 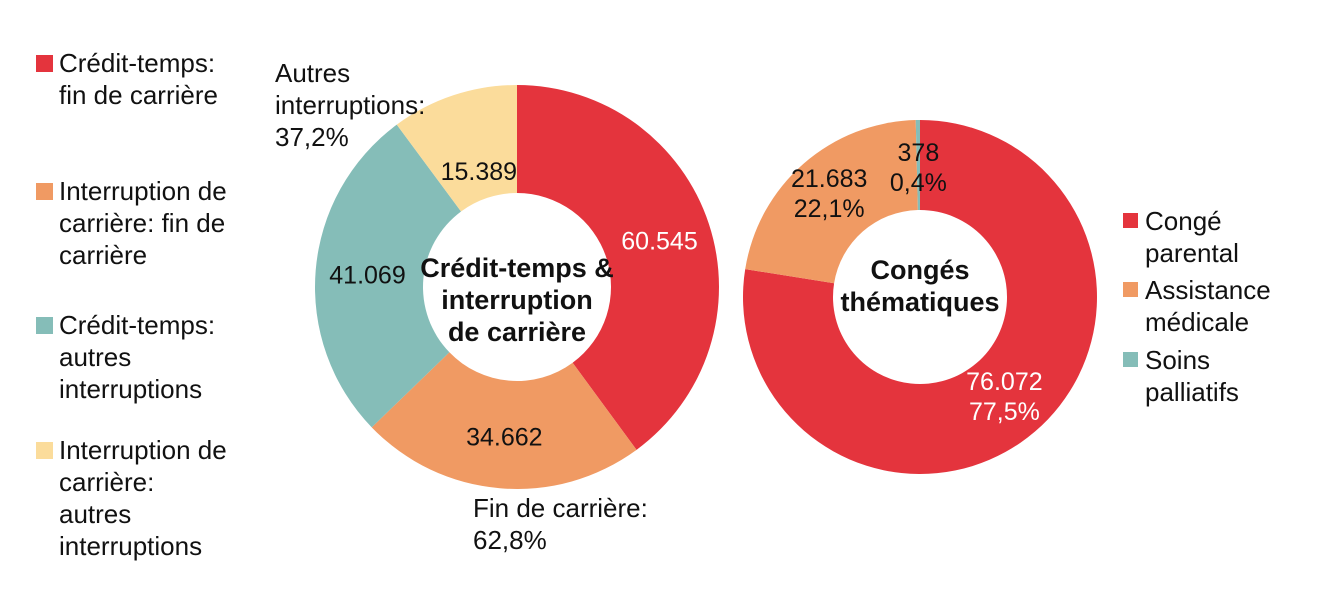 What do you see at coordinates (142, 223) in the screenshot?
I see `legend-label-line: carrière: fin de` at bounding box center [142, 223].